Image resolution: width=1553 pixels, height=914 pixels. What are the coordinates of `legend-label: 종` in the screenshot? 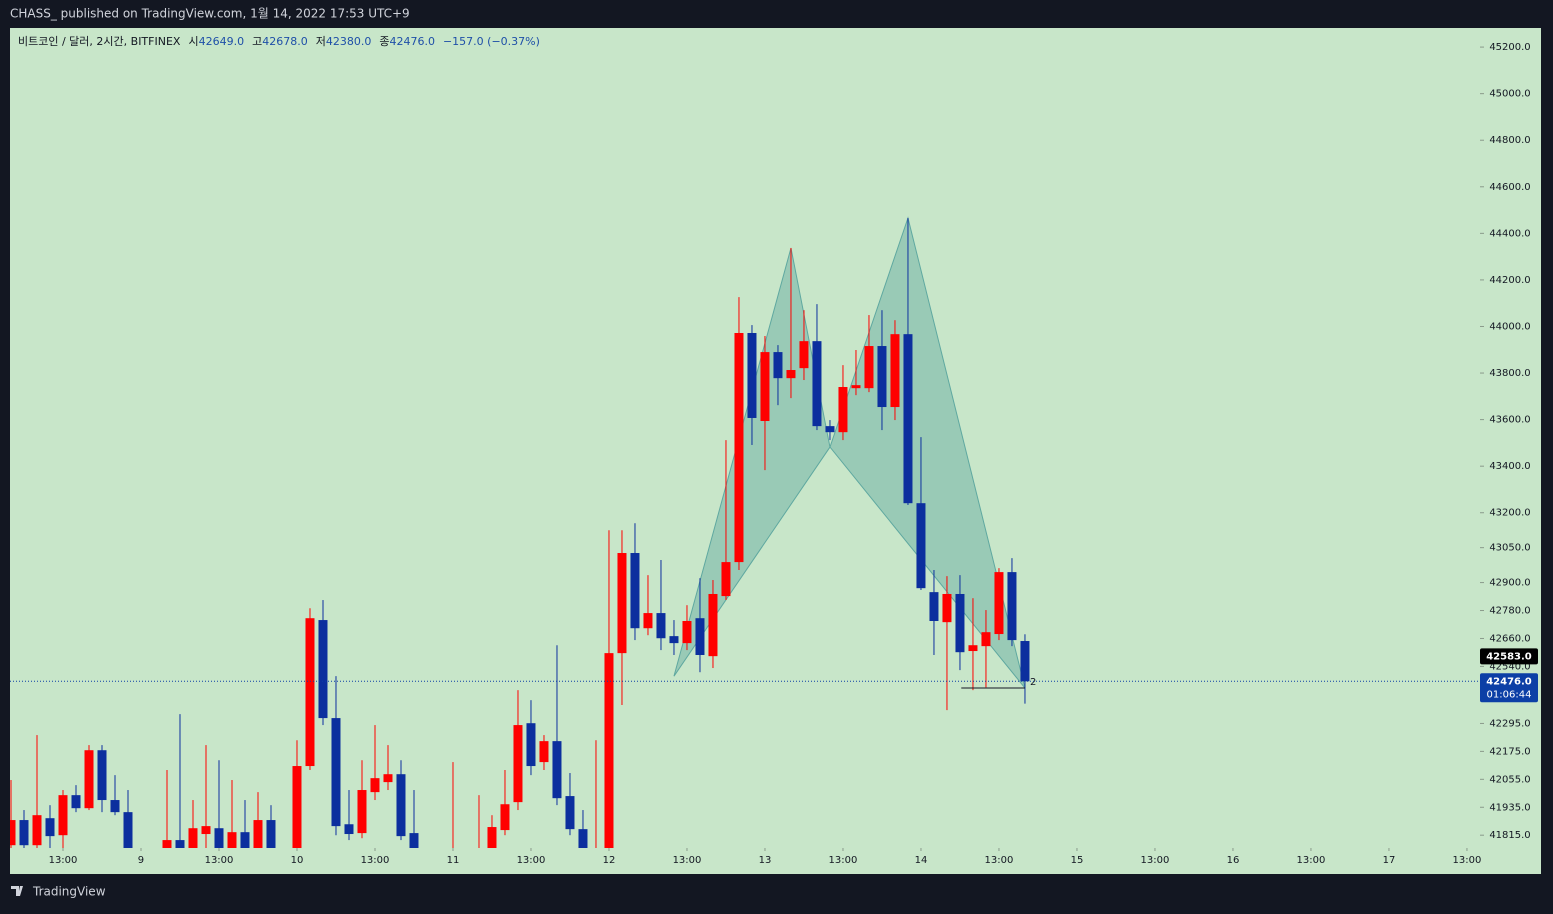 It's located at (384, 41).